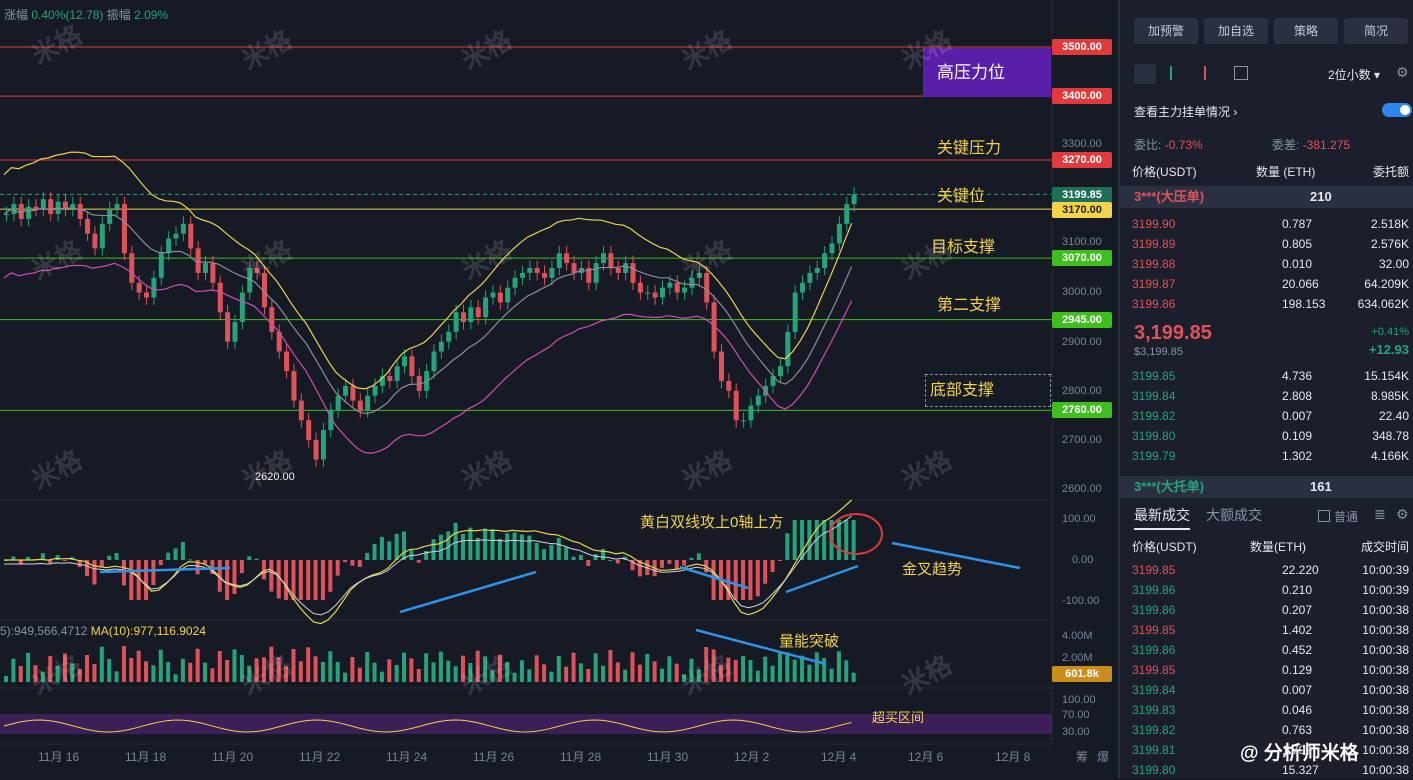 The image size is (1413, 780). What do you see at coordinates (1270, 224) in the screenshot?
I see `ask-row: 3199.90 0.787 2.518K` at bounding box center [1270, 224].